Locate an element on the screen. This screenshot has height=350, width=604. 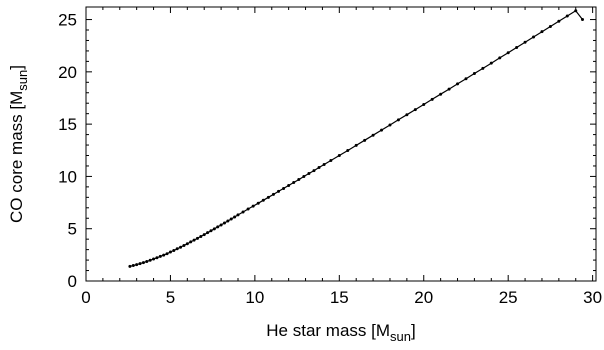
x-tick-label: 5 is located at coordinates (170, 297).